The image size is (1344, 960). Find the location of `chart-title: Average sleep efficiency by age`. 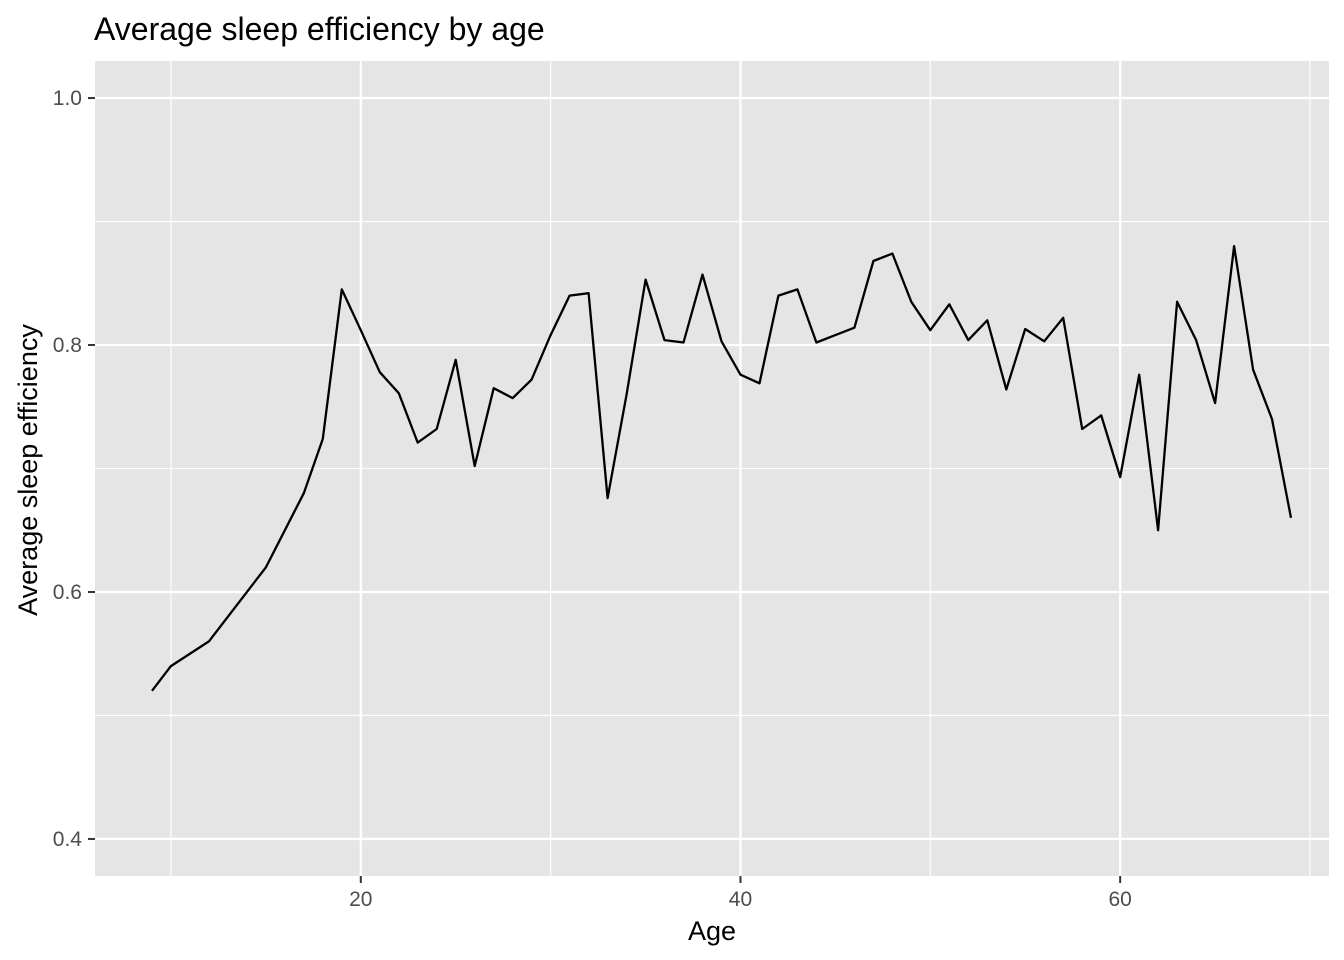

chart-title: Average sleep efficiency by age is located at coordinates (319, 29).